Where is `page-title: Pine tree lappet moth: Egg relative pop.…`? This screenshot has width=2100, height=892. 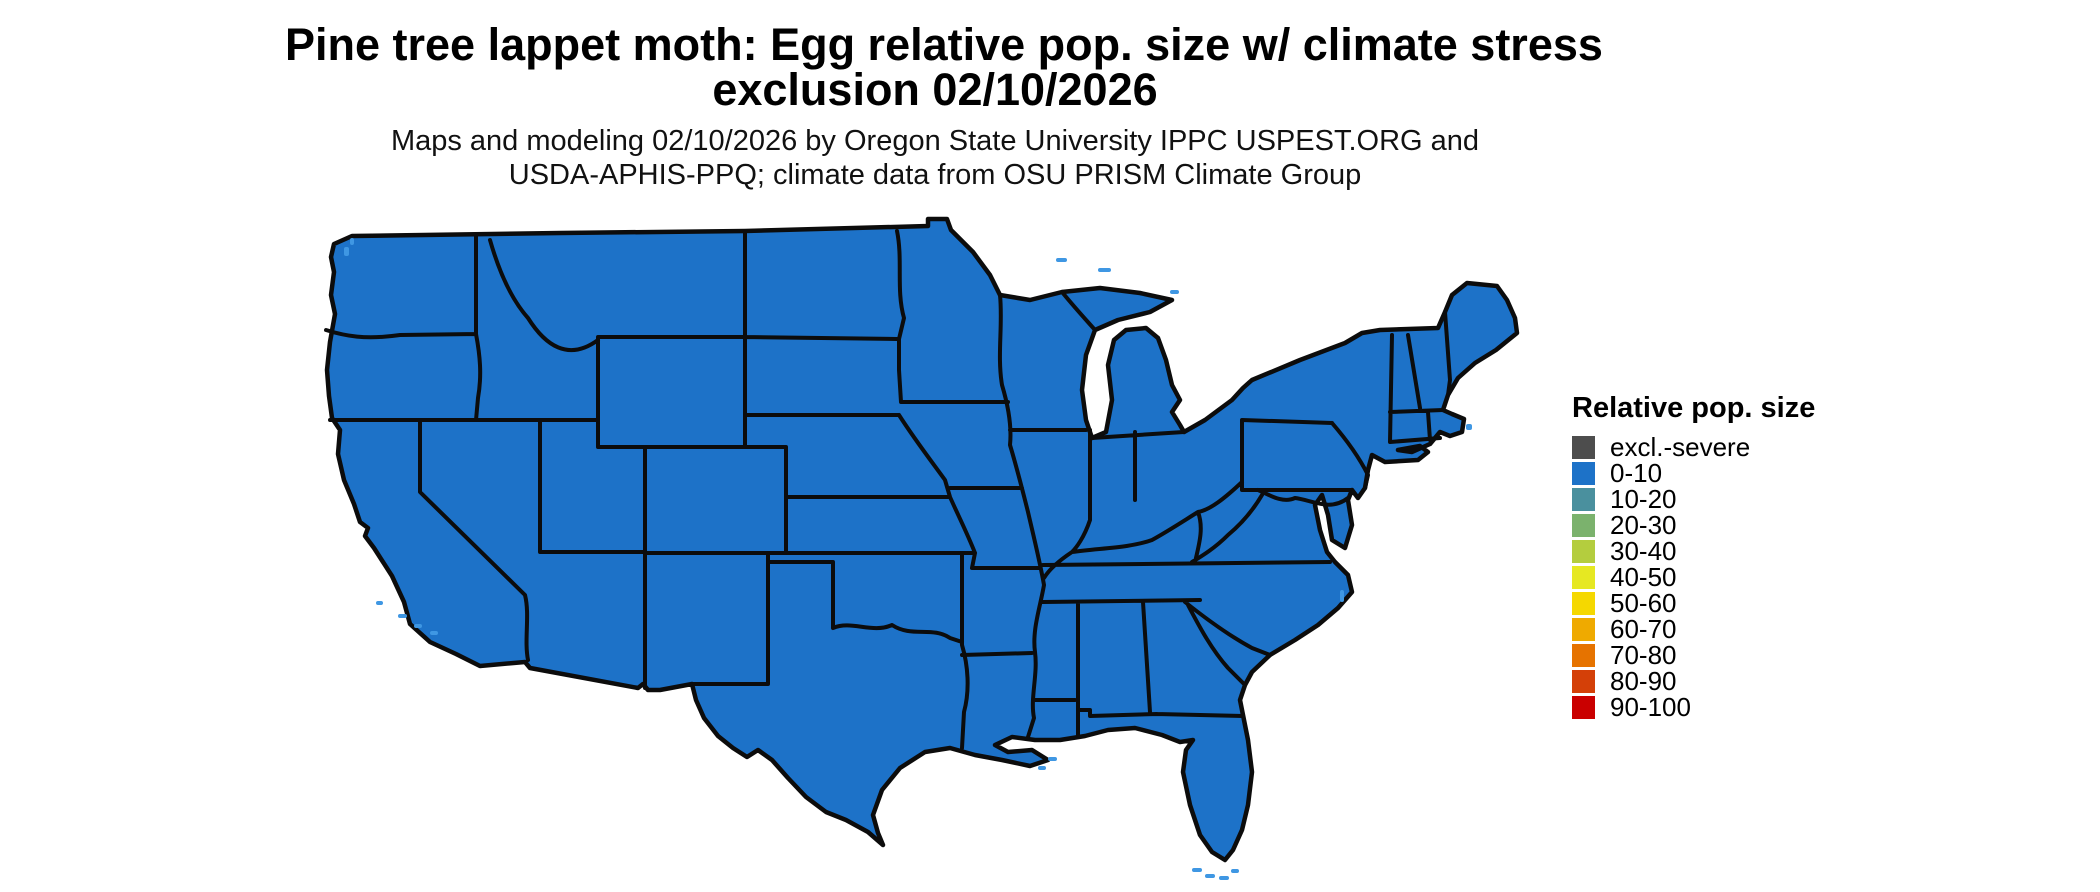
page-title: Pine tree lappet moth: Egg relative pop.… is located at coordinates (944, 67).